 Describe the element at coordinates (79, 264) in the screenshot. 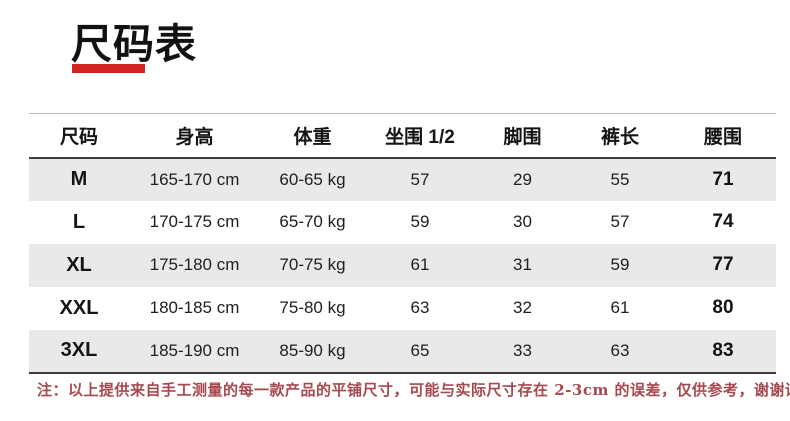

I see `size-cell: XL` at that location.